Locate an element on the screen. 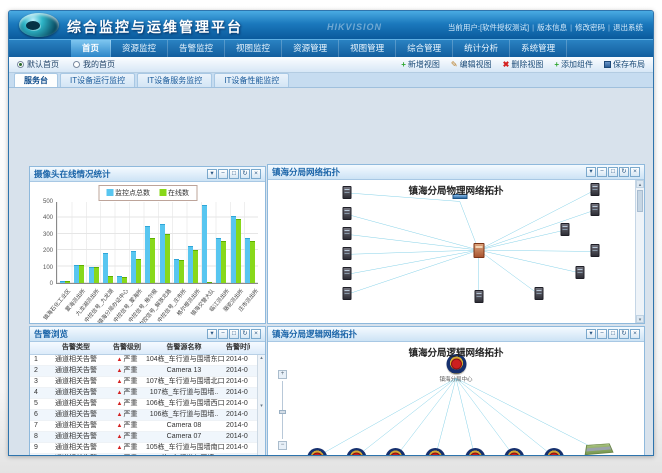 This screenshot has width=662, height=473. table-row: 6 通道相关告警 ▲严重 106栋_车行道与围墙.. 2014-0 is located at coordinates (147, 415).